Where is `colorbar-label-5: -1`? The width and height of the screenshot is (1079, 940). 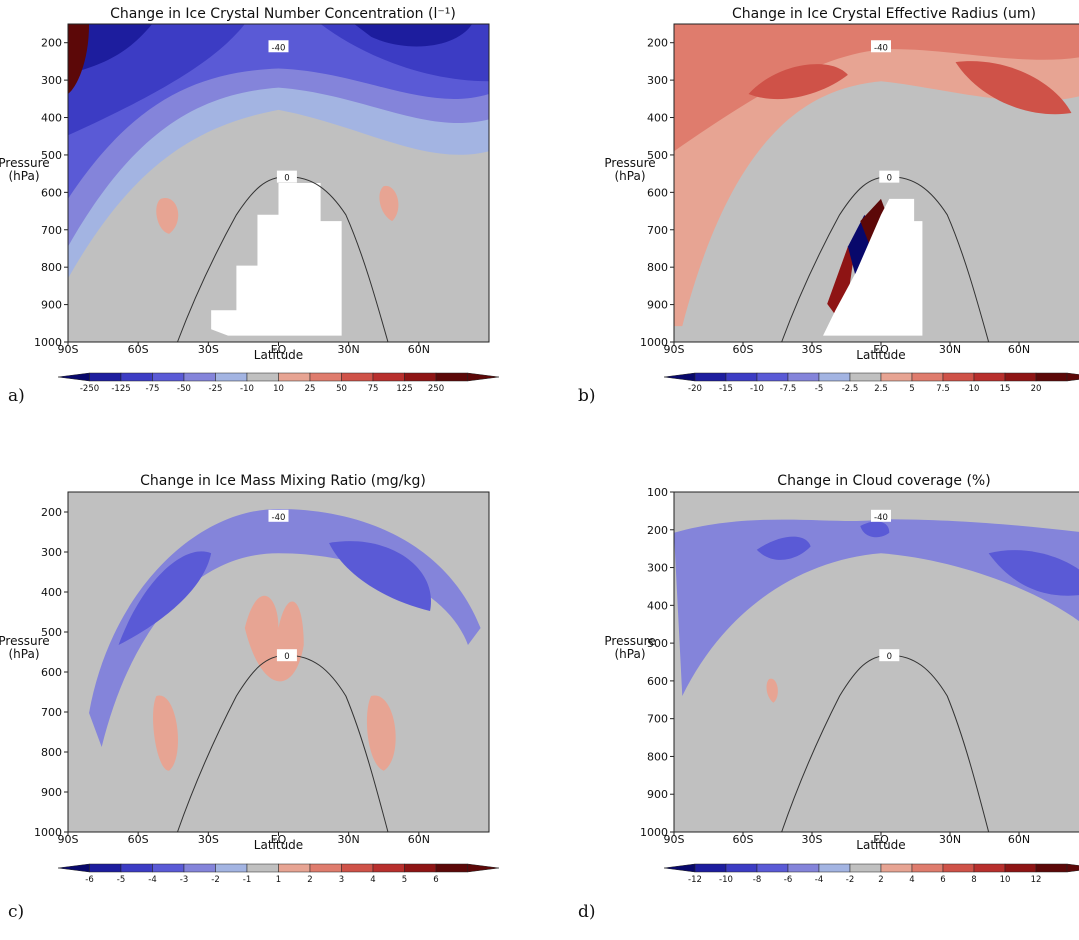 colorbar-label-5: -1 is located at coordinates (247, 880).